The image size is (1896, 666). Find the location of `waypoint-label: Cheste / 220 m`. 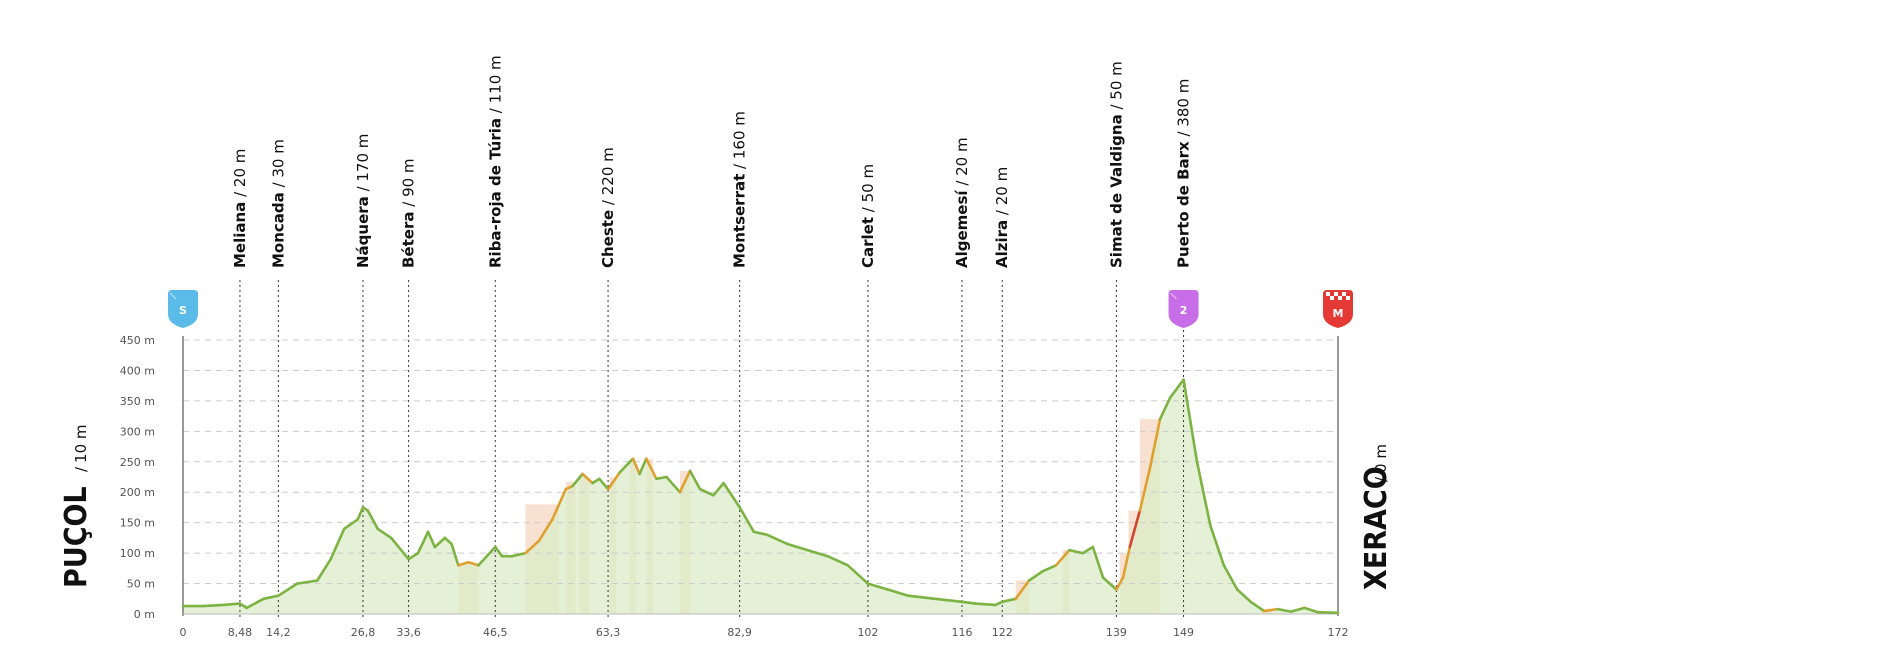

waypoint-label: Cheste / 220 m is located at coordinates (608, 207).